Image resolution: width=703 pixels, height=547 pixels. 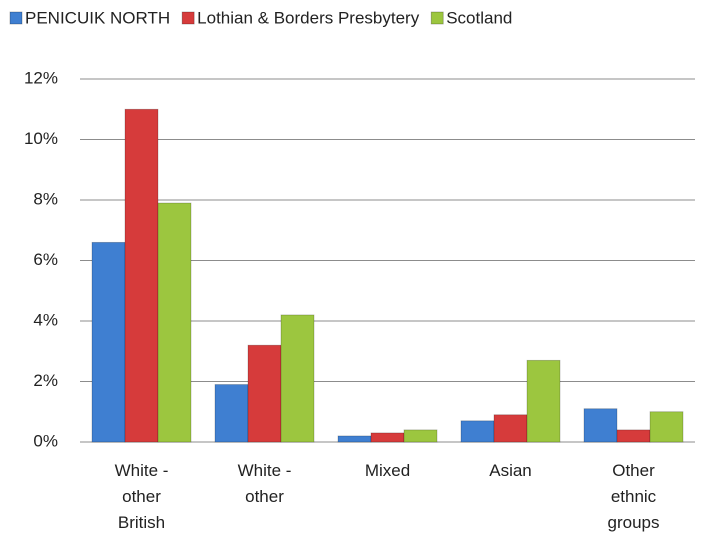 I want to click on y-tick-label: 0%, so click(x=45, y=440).